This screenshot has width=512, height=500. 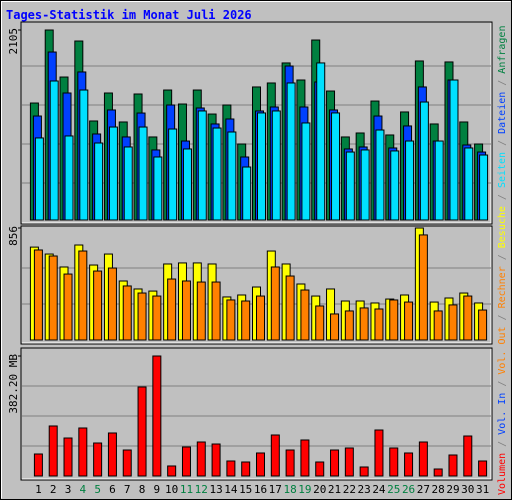 I want to click on x-tick-label: 18, so click(x=289, y=489).